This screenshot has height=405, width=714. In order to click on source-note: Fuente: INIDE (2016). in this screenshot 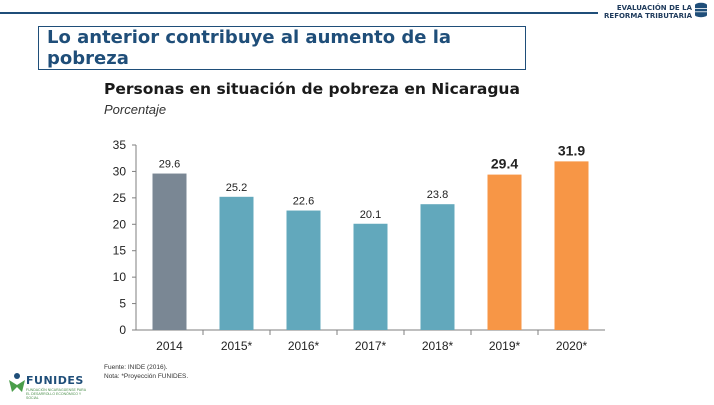, I will do `click(136, 367)`.